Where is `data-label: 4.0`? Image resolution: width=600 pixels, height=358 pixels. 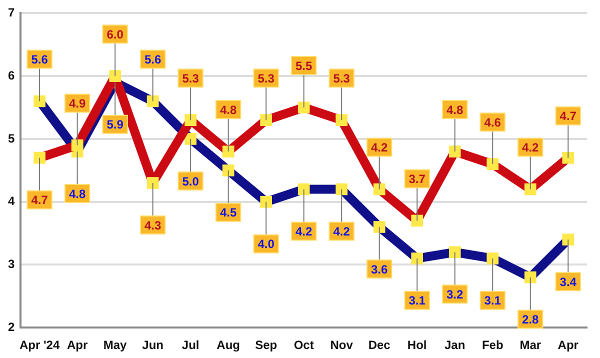
data-label: 4.0 is located at coordinates (266, 244).